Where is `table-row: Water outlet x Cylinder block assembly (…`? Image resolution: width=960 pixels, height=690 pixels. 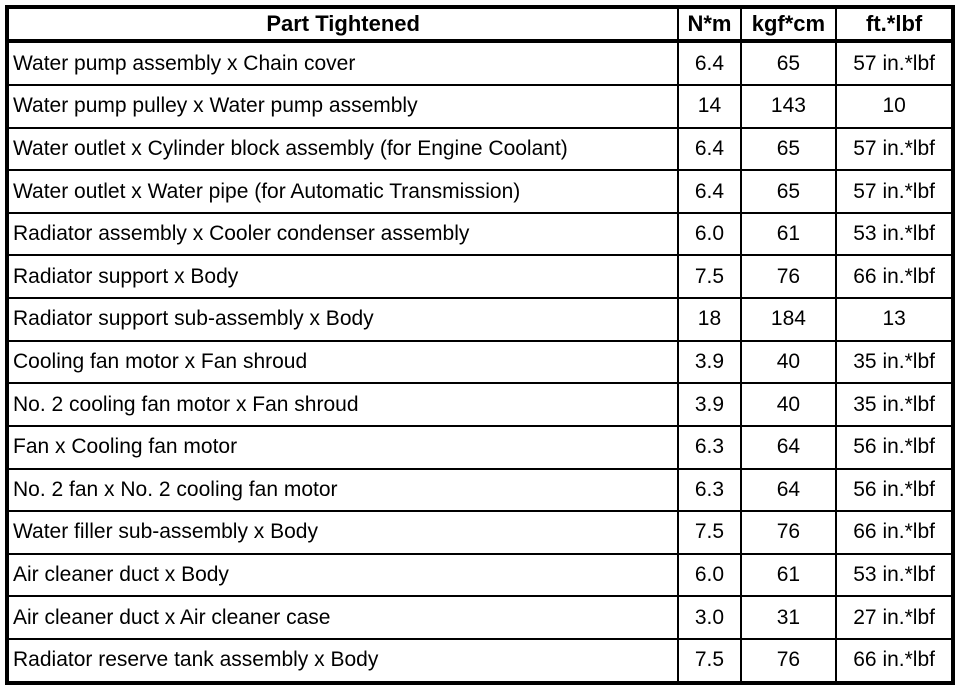
table-row: Water outlet x Cylinder block assembly (… is located at coordinates (479, 149).